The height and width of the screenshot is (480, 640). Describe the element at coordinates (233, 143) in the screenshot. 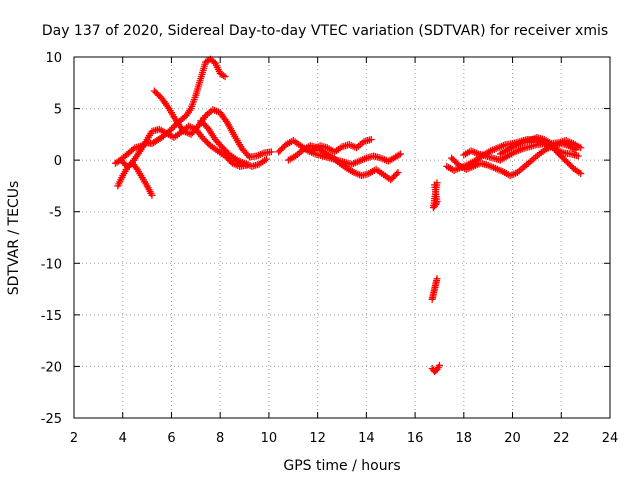

I see `series-track-e` at that location.